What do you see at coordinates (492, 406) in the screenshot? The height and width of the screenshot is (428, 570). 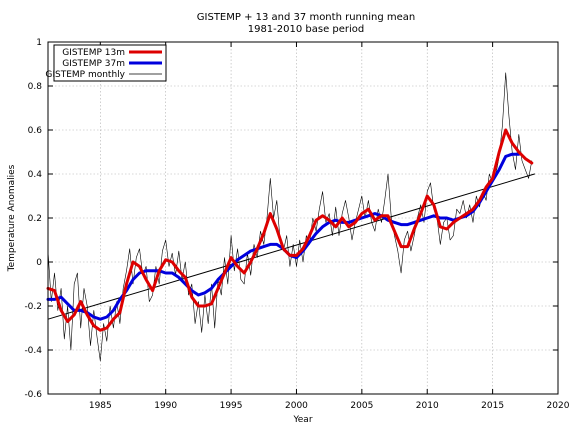 I see `x-tick-label: 2015` at bounding box center [492, 406].